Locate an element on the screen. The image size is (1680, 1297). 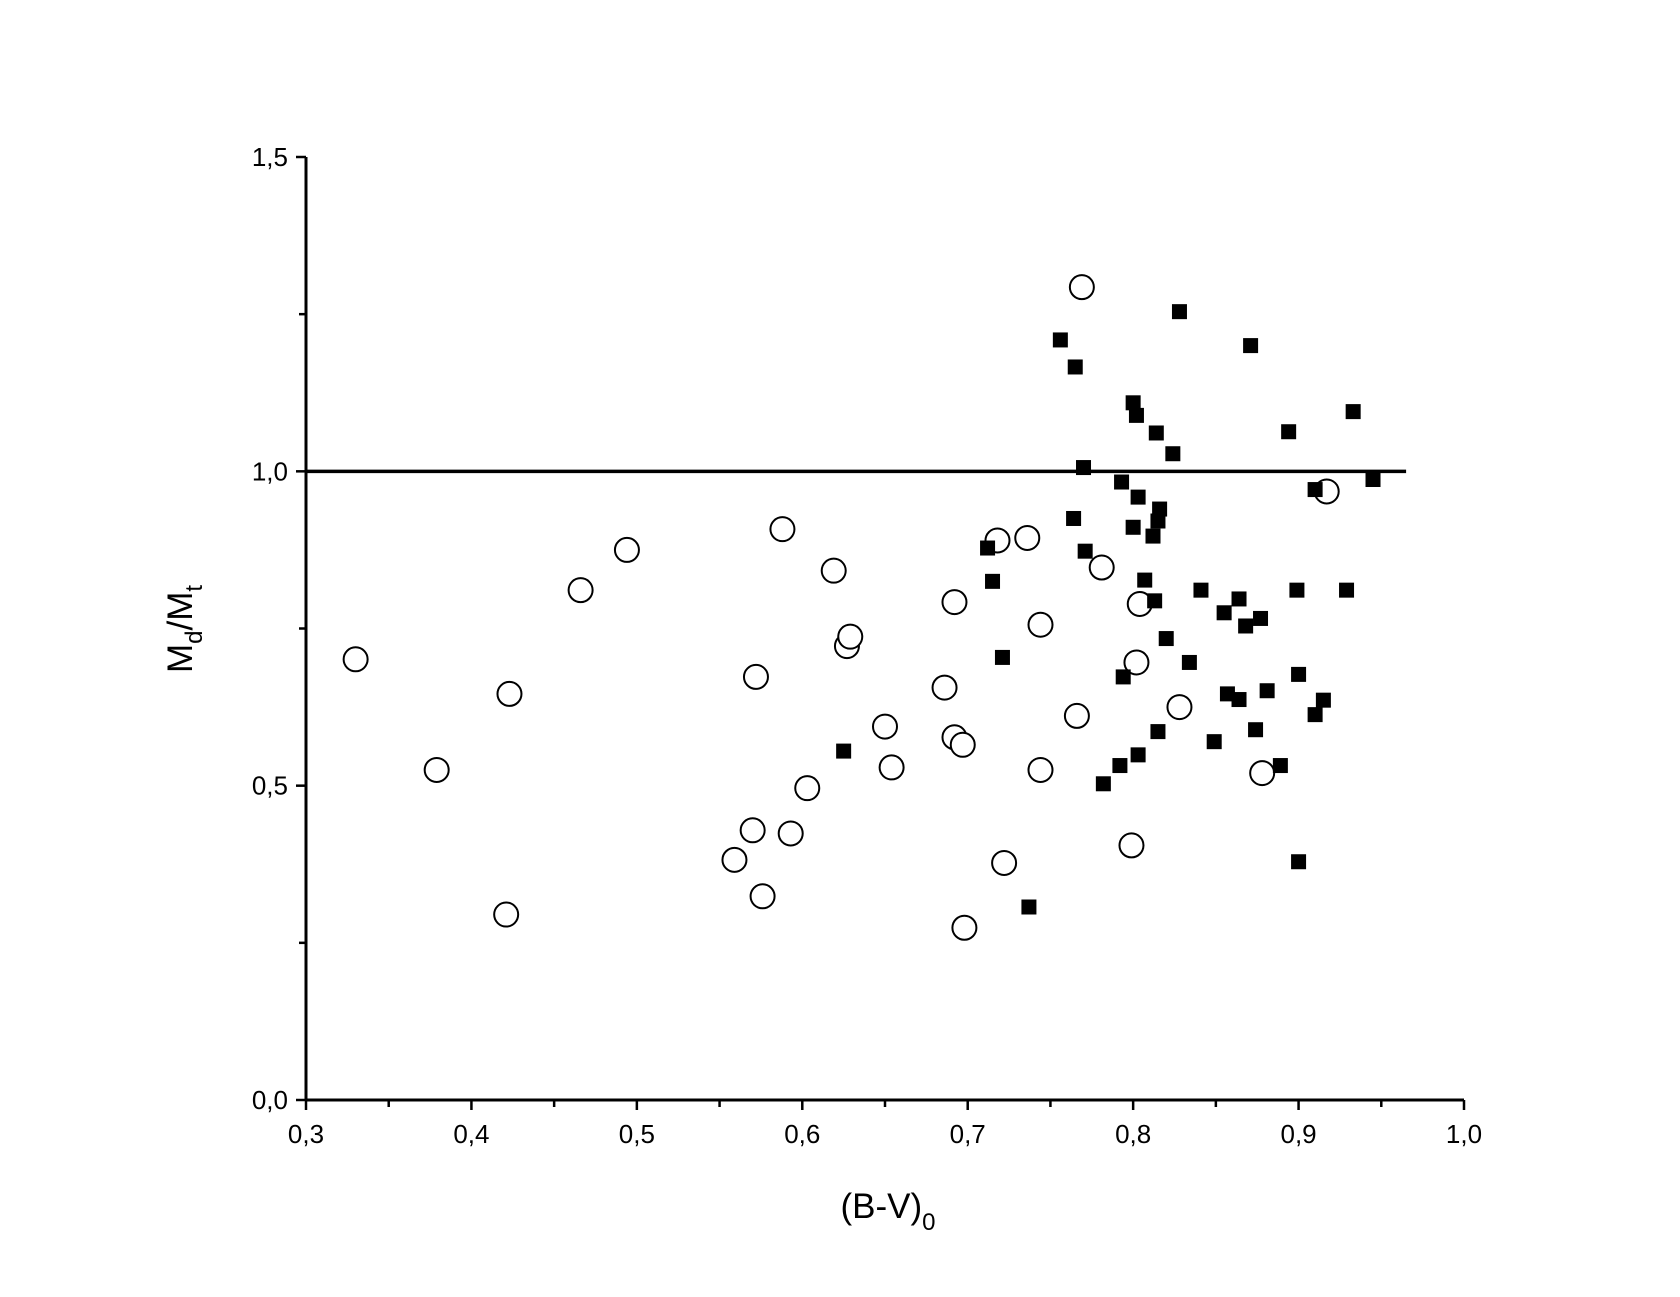
y-axis-label-sub: d is located at coordinates (194, 637).